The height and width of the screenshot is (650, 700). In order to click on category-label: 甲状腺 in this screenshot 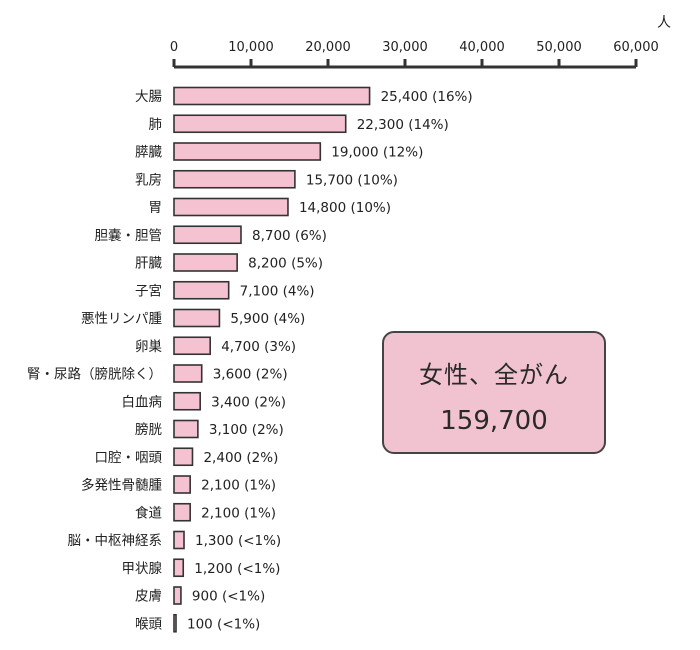, I will do `click(142, 569)`.